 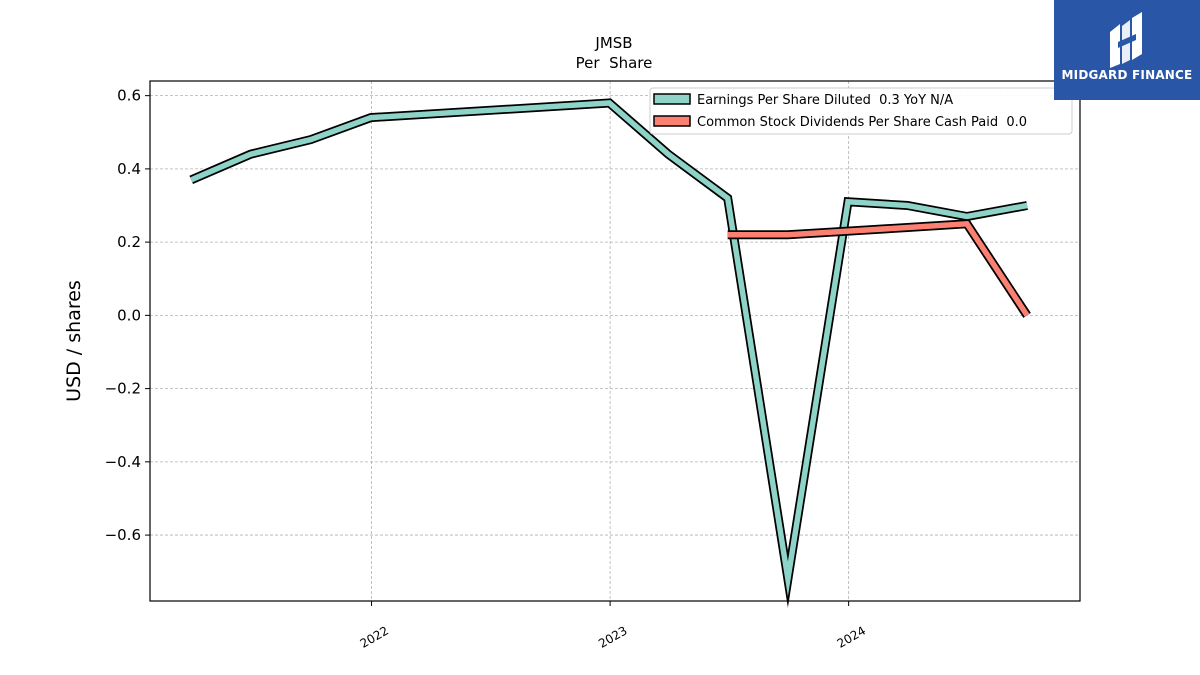 What do you see at coordinates (613, 43) in the screenshot?
I see `chart-title: JMSB` at bounding box center [613, 43].